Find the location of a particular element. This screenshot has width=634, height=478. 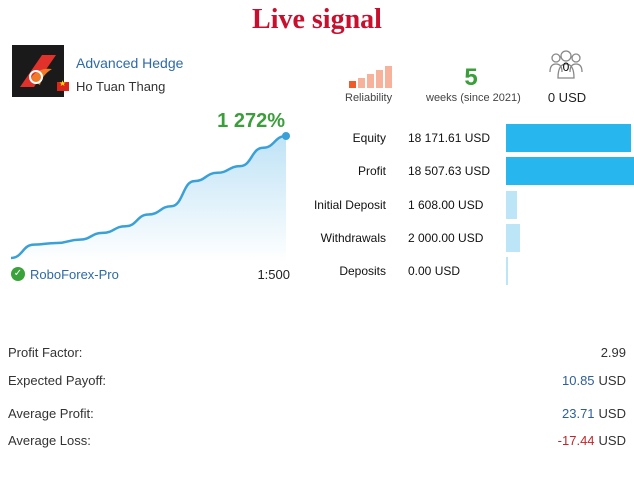

metric-average-loss: Average Loss: -17.44 USD is located at coordinates (317, 443).